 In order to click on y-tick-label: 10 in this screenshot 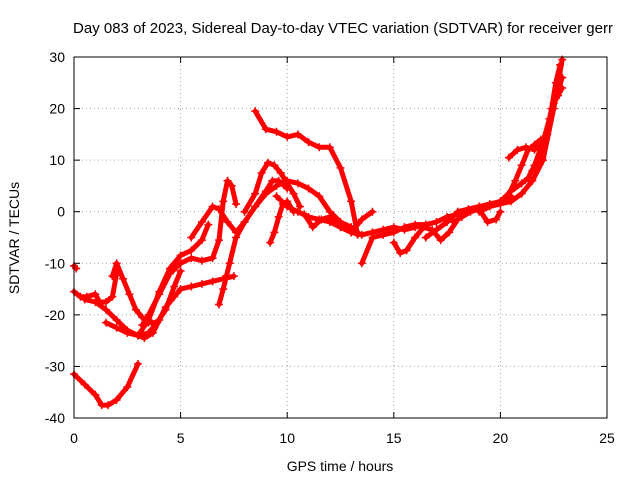, I will do `click(57, 160)`.